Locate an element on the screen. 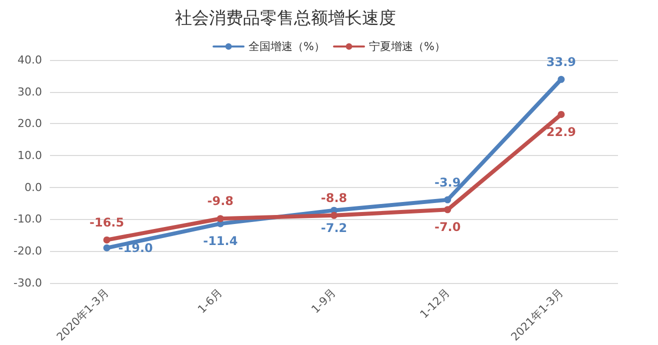 Image resolution: width=658 pixels, height=345 pixels. y-tick-label: 20.0 is located at coordinates (30, 123).